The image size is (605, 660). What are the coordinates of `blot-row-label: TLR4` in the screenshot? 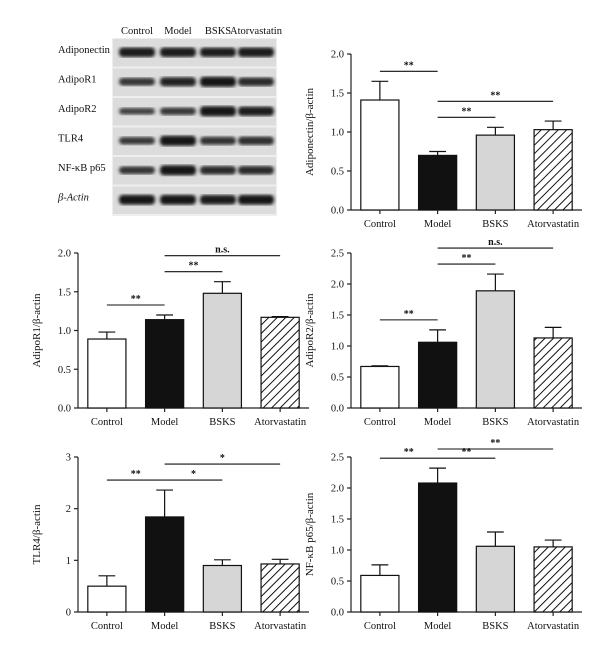 It's located at (71, 139).